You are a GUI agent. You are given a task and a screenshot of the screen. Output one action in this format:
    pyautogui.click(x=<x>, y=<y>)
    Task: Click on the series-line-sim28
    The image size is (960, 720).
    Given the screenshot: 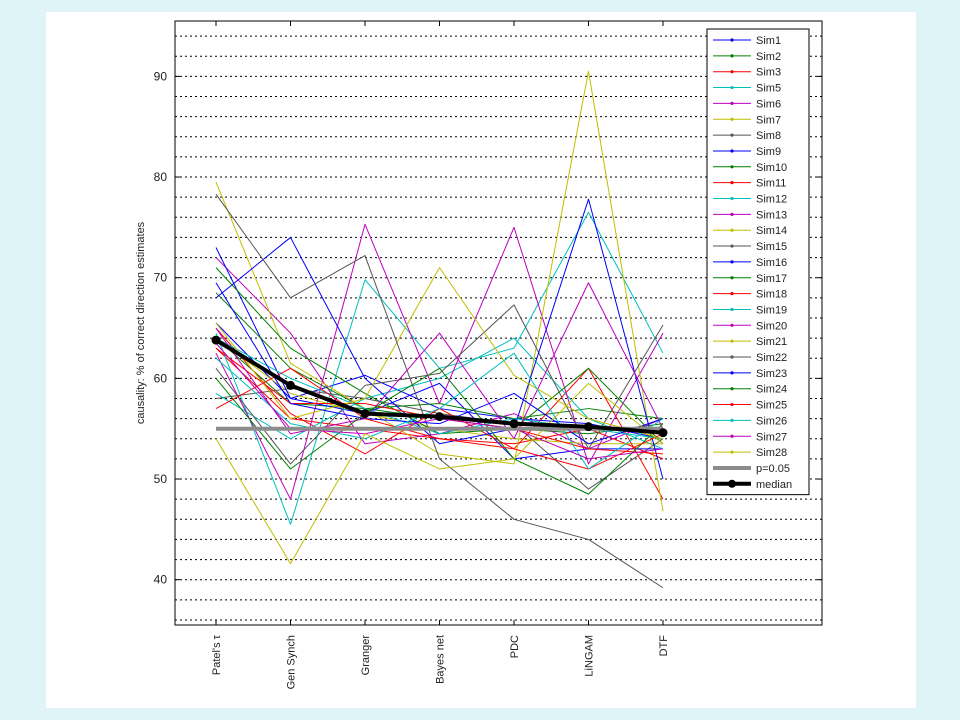 What is the action you would take?
    pyautogui.click(x=439, y=473)
    